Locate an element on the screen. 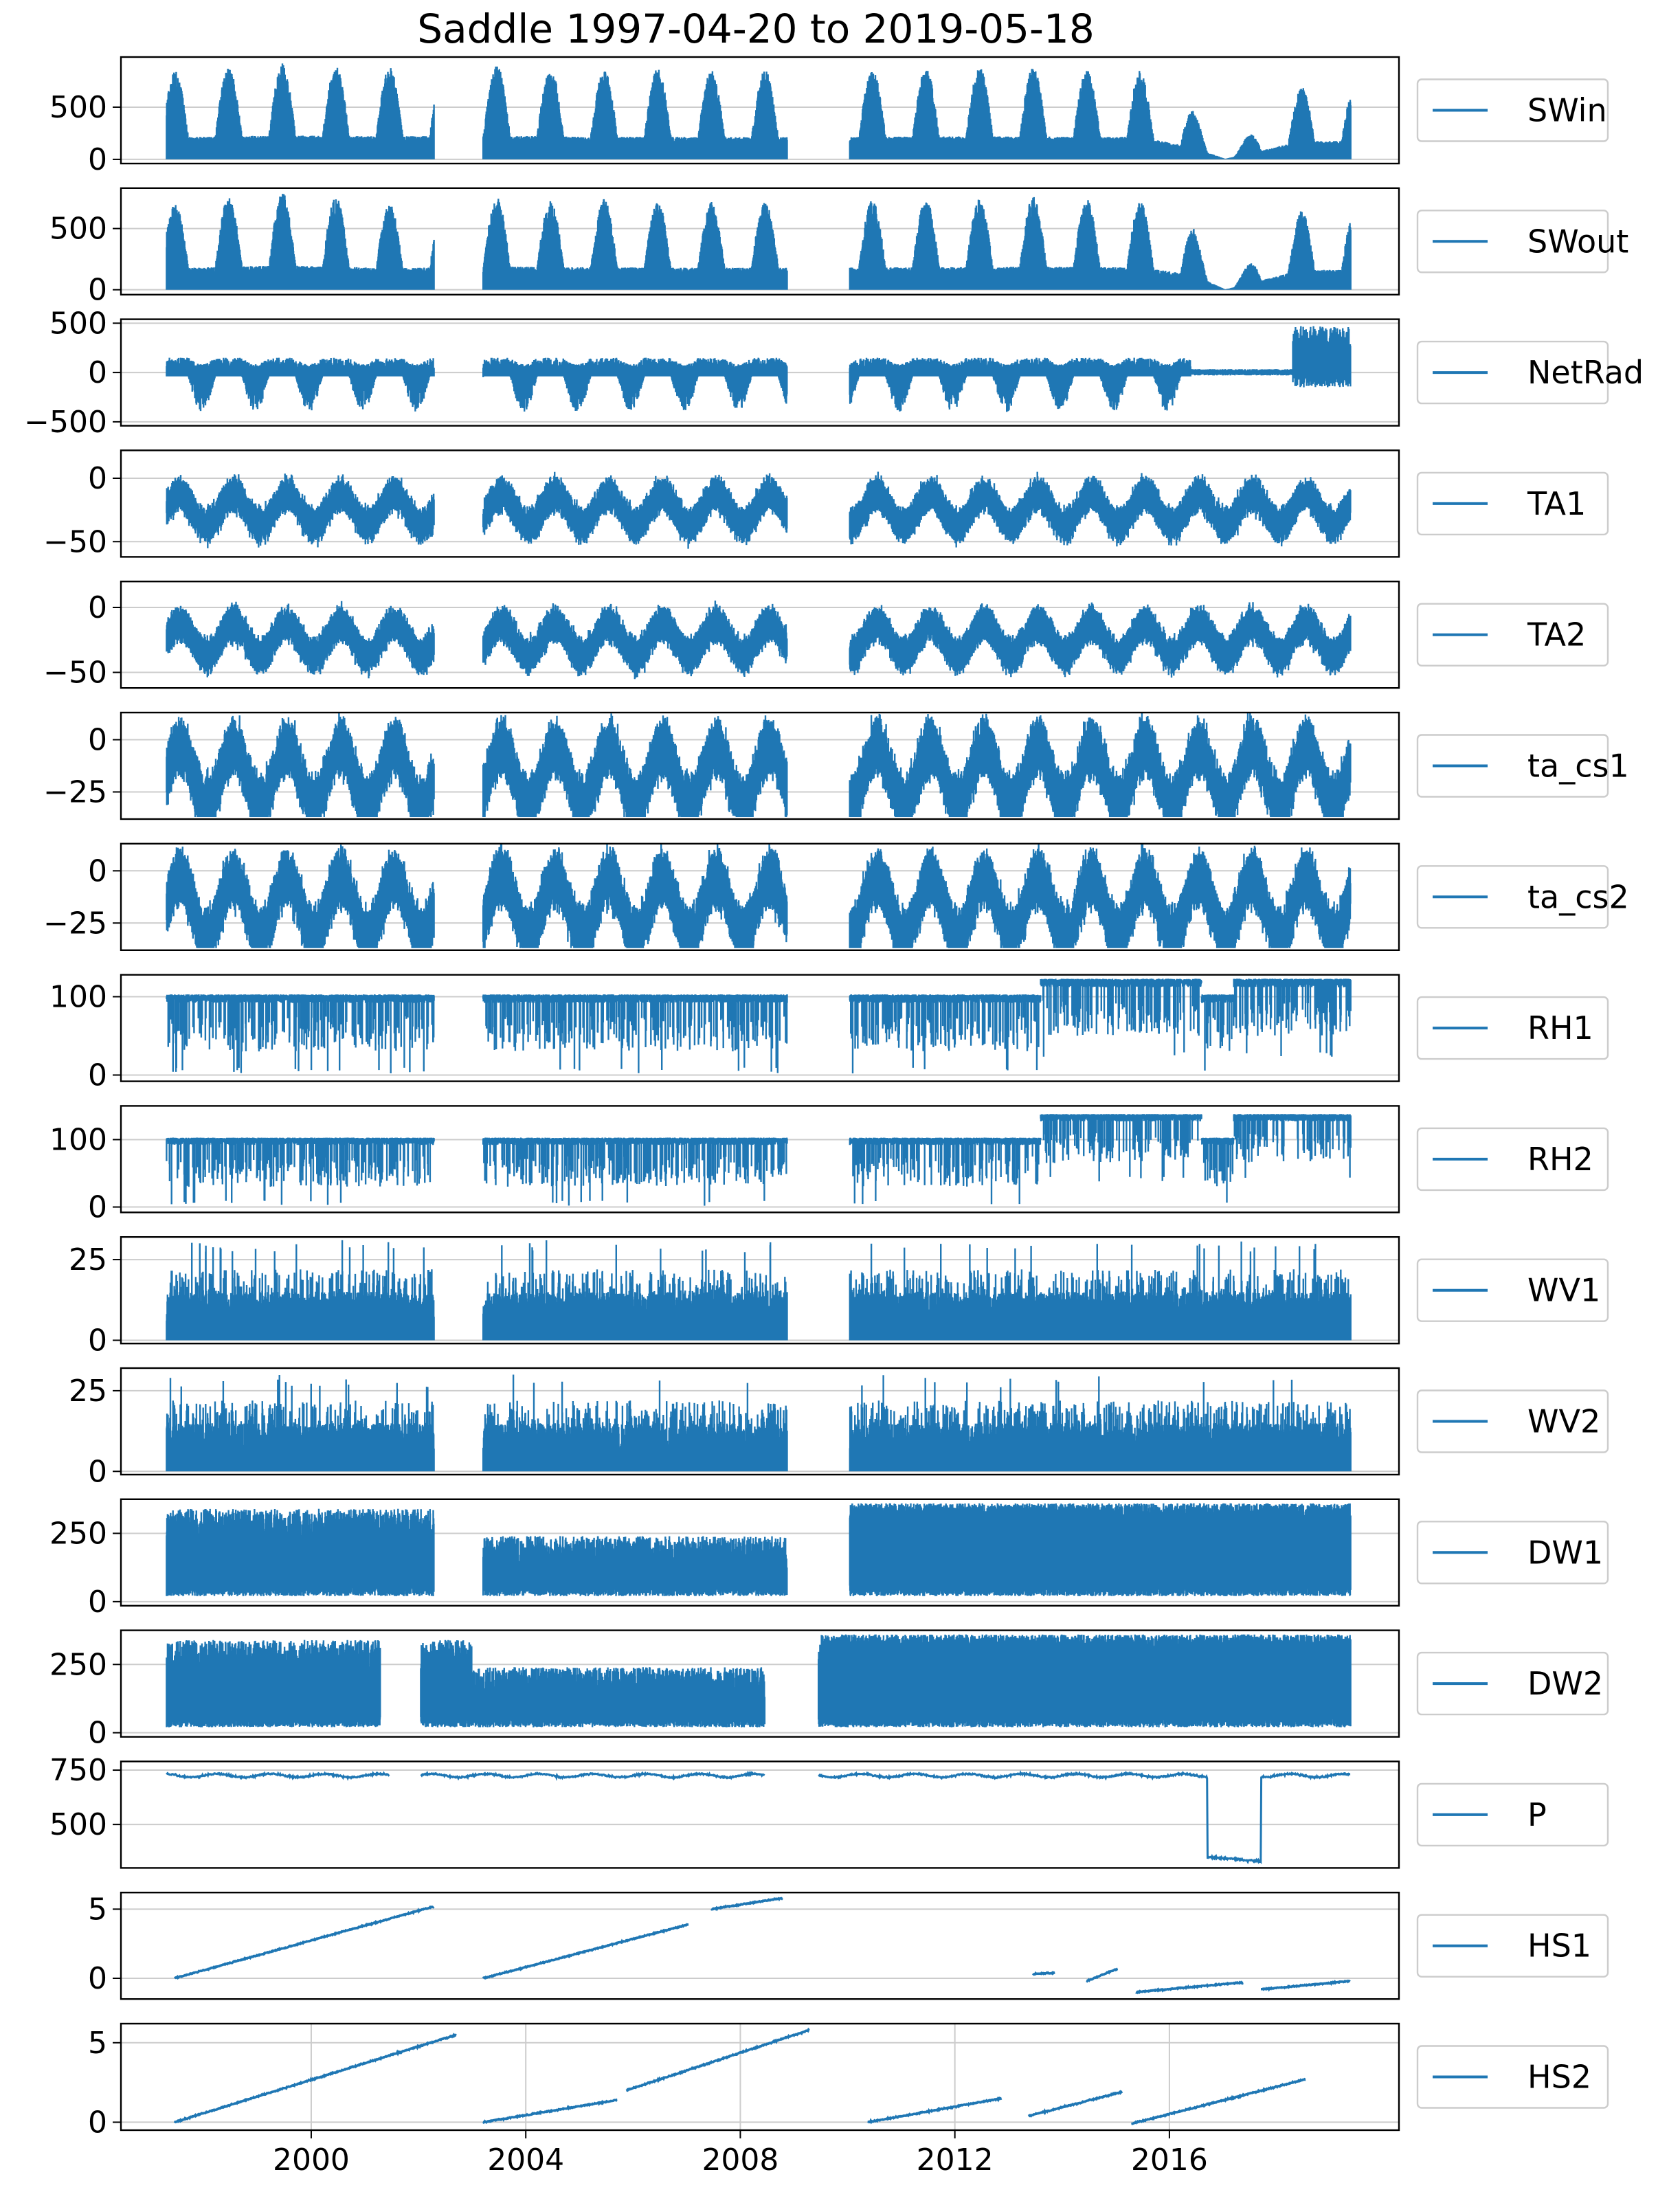  legend-label: SWin is located at coordinates (1567, 111).